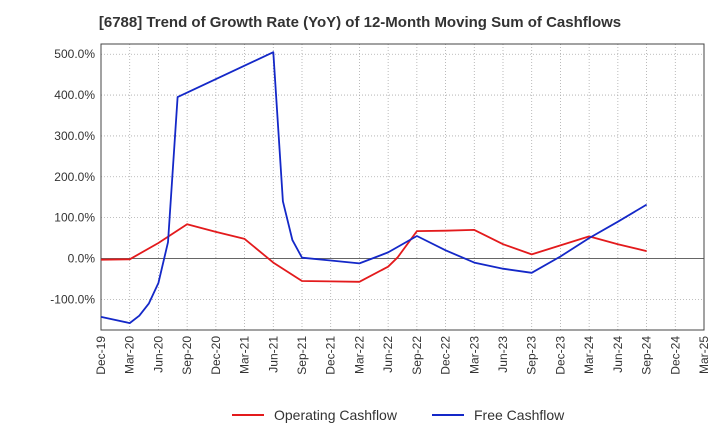  What do you see at coordinates (130, 355) in the screenshot?
I see `x-tick-label: Mar-20` at bounding box center [130, 355].